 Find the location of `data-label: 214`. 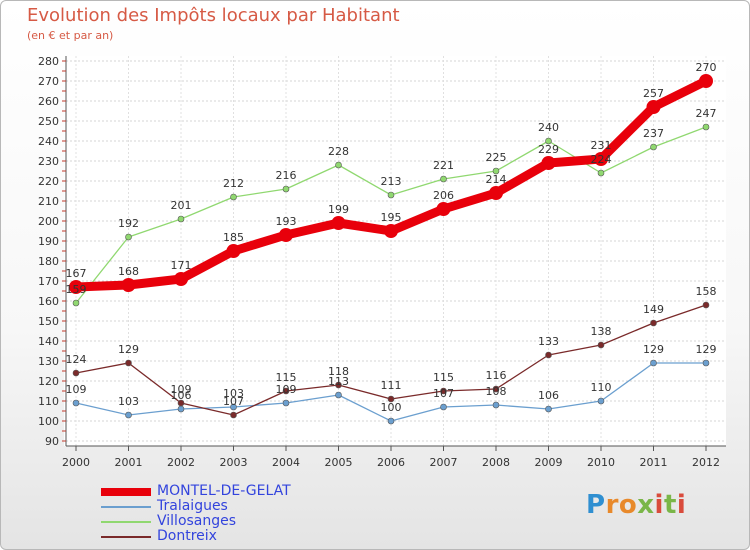

data-label: 214 is located at coordinates (496, 179).